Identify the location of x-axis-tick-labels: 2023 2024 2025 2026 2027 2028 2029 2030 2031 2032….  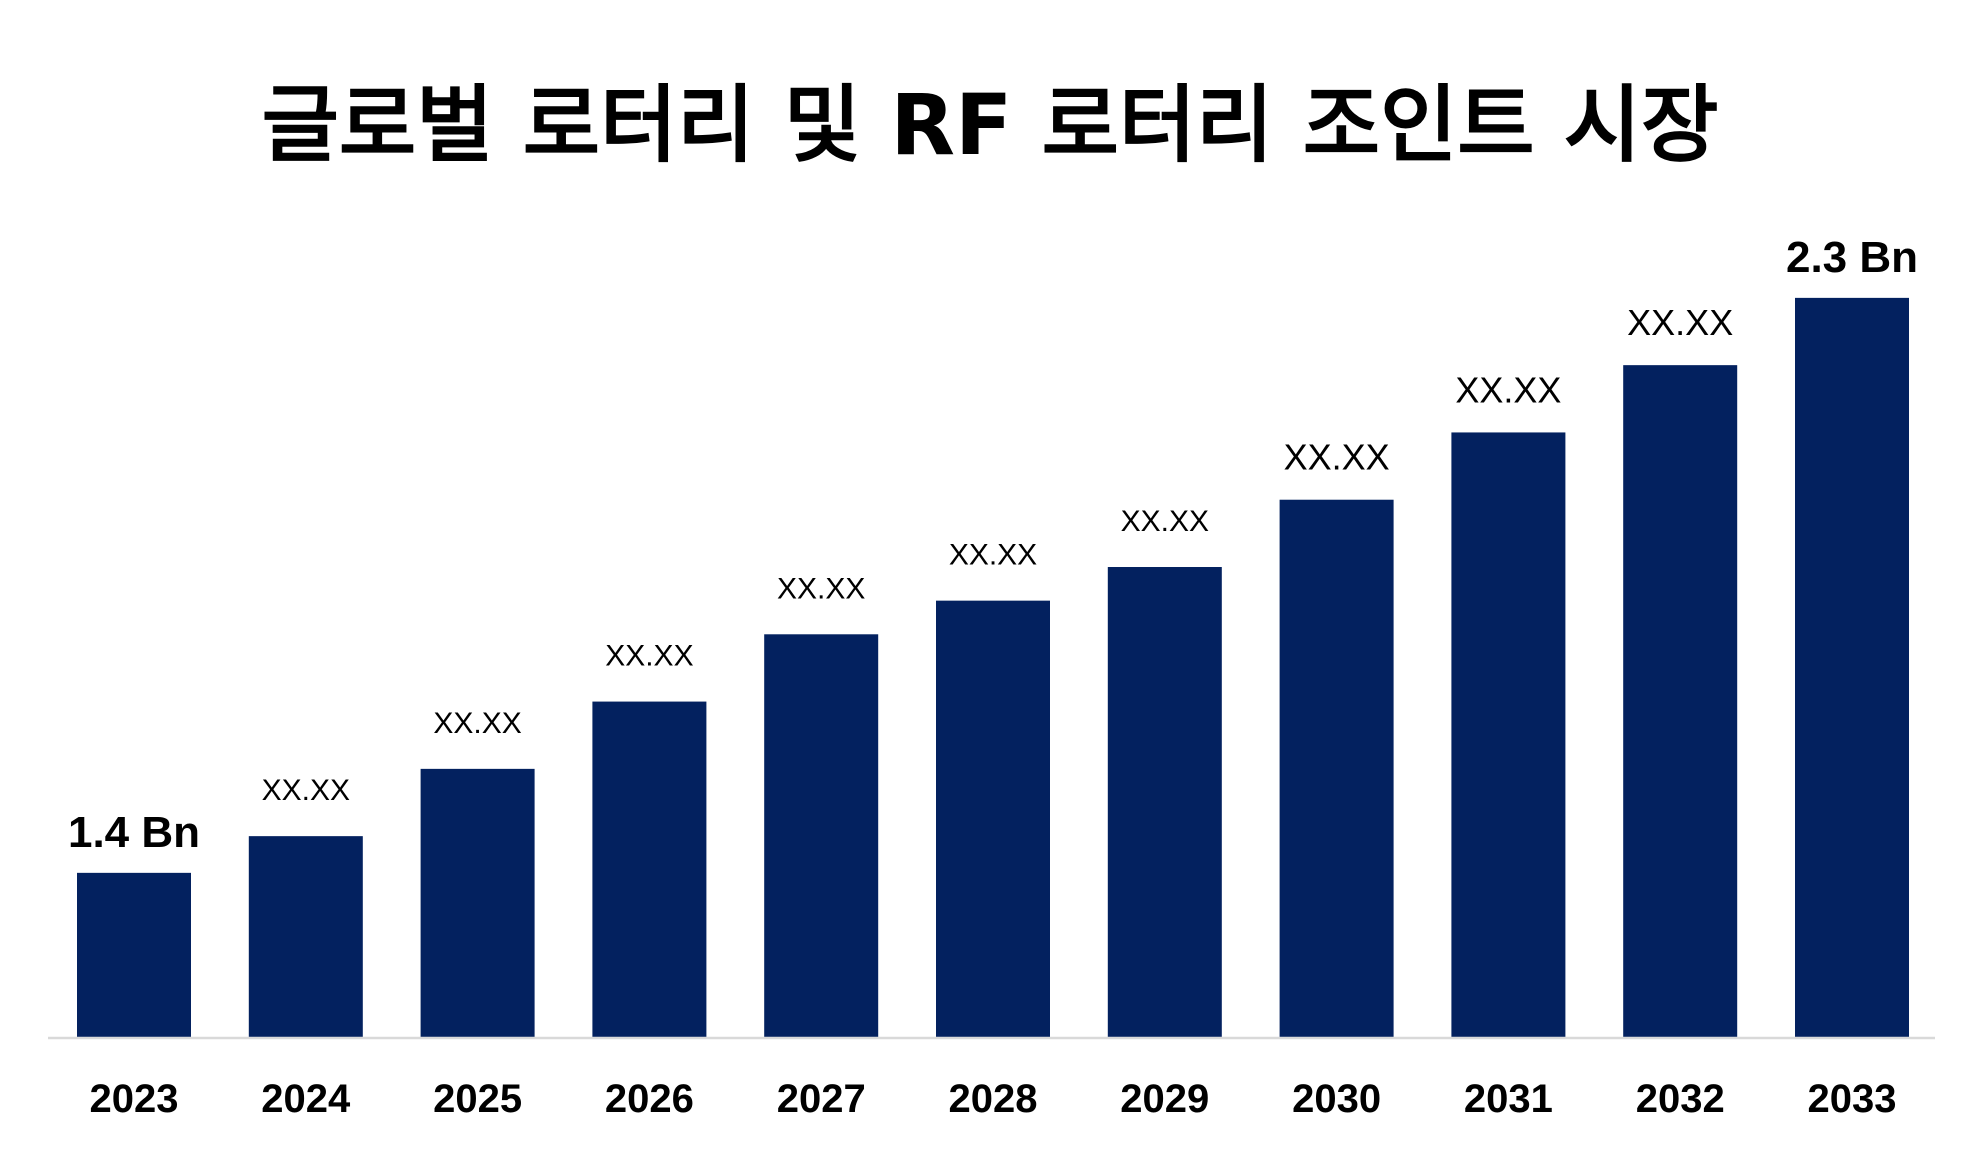
(993, 1099).